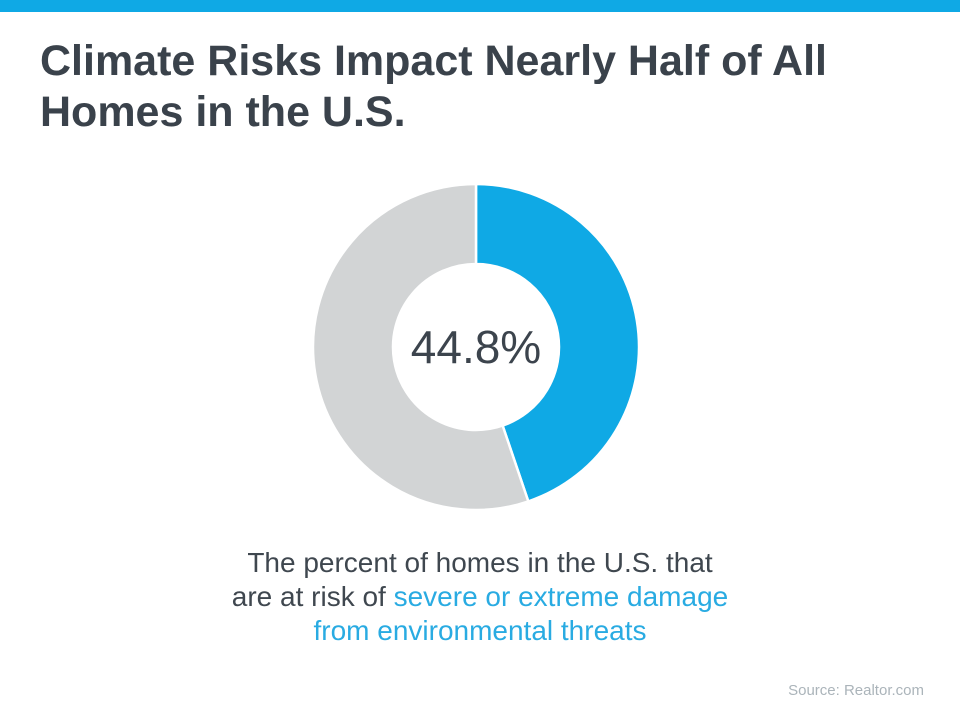 The width and height of the screenshot is (960, 720). Describe the element at coordinates (856, 690) in the screenshot. I see `source-attribution: Source: Realtor.com` at that location.